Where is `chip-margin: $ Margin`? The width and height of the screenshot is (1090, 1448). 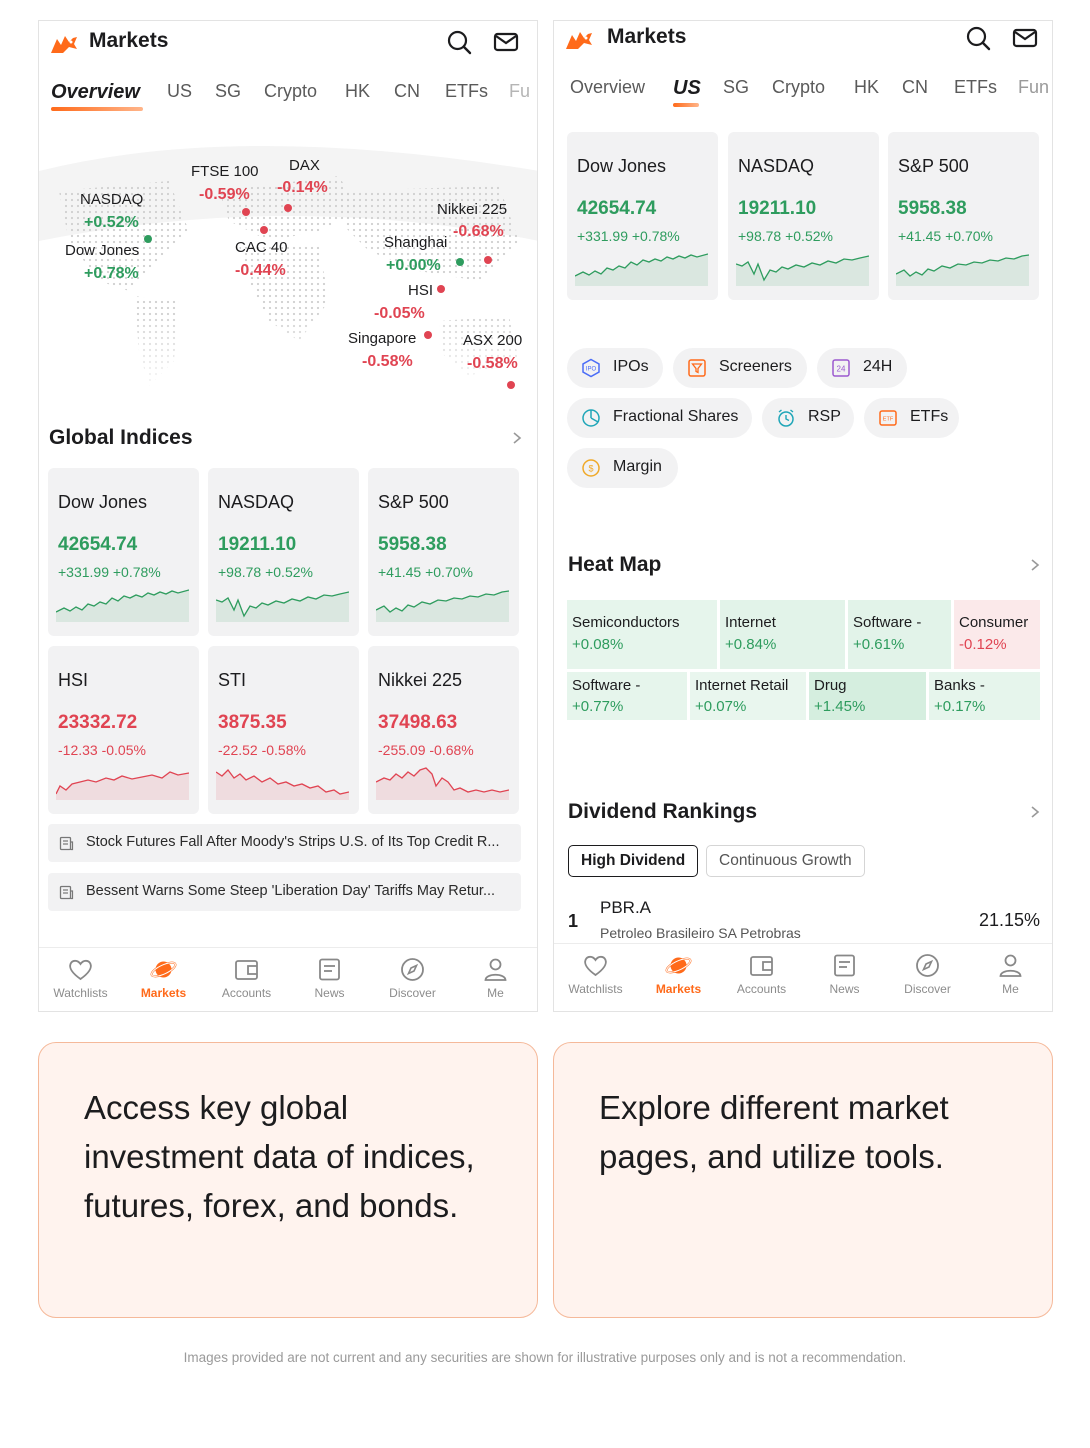 chip-margin: $ Margin is located at coordinates (622, 468).